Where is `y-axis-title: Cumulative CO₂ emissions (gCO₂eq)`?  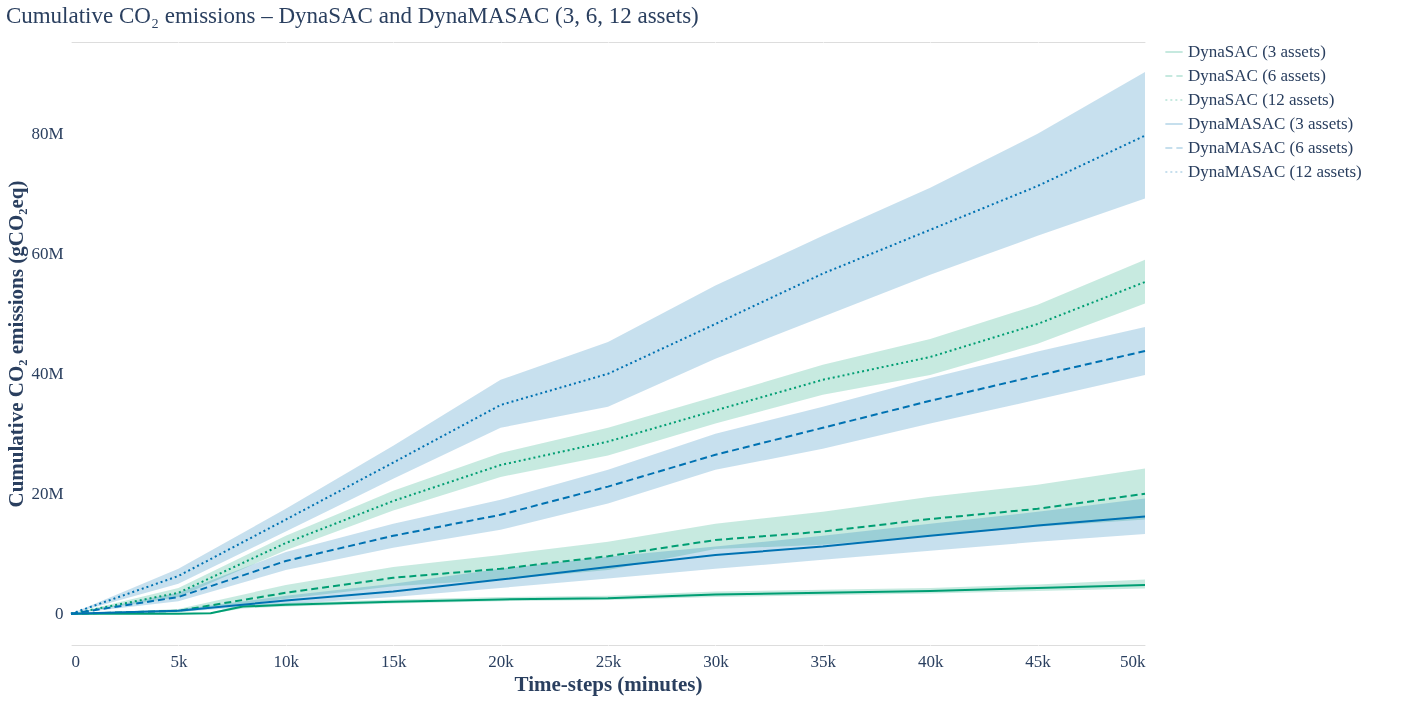 y-axis-title: Cumulative CO₂ emissions (gCO₂eq) is located at coordinates (16, 344).